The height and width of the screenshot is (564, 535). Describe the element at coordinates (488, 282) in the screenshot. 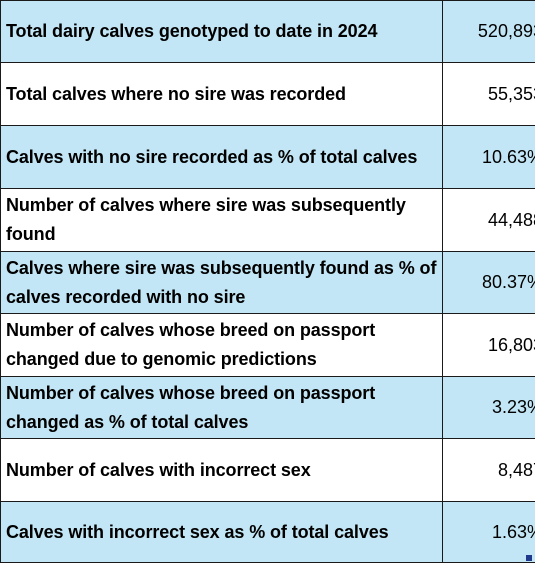

I see `row-value: 80.37%` at that location.